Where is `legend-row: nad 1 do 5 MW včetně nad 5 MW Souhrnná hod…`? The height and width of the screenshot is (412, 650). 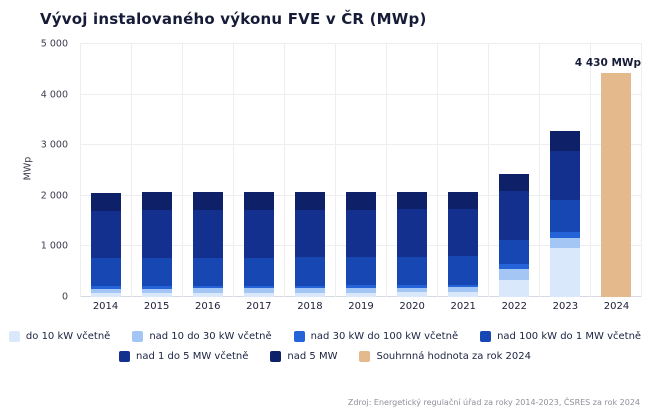
legend-row: nad 1 do 5 MW včetně nad 5 MW Souhrnná hod… is located at coordinates (325, 356).